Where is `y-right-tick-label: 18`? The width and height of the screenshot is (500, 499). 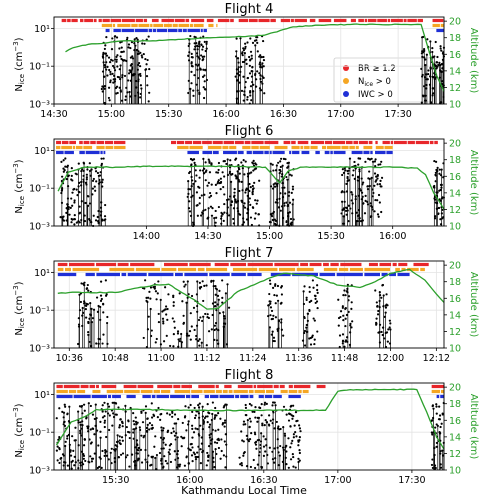
y-right-tick-label: 18 is located at coordinates (455, 38).